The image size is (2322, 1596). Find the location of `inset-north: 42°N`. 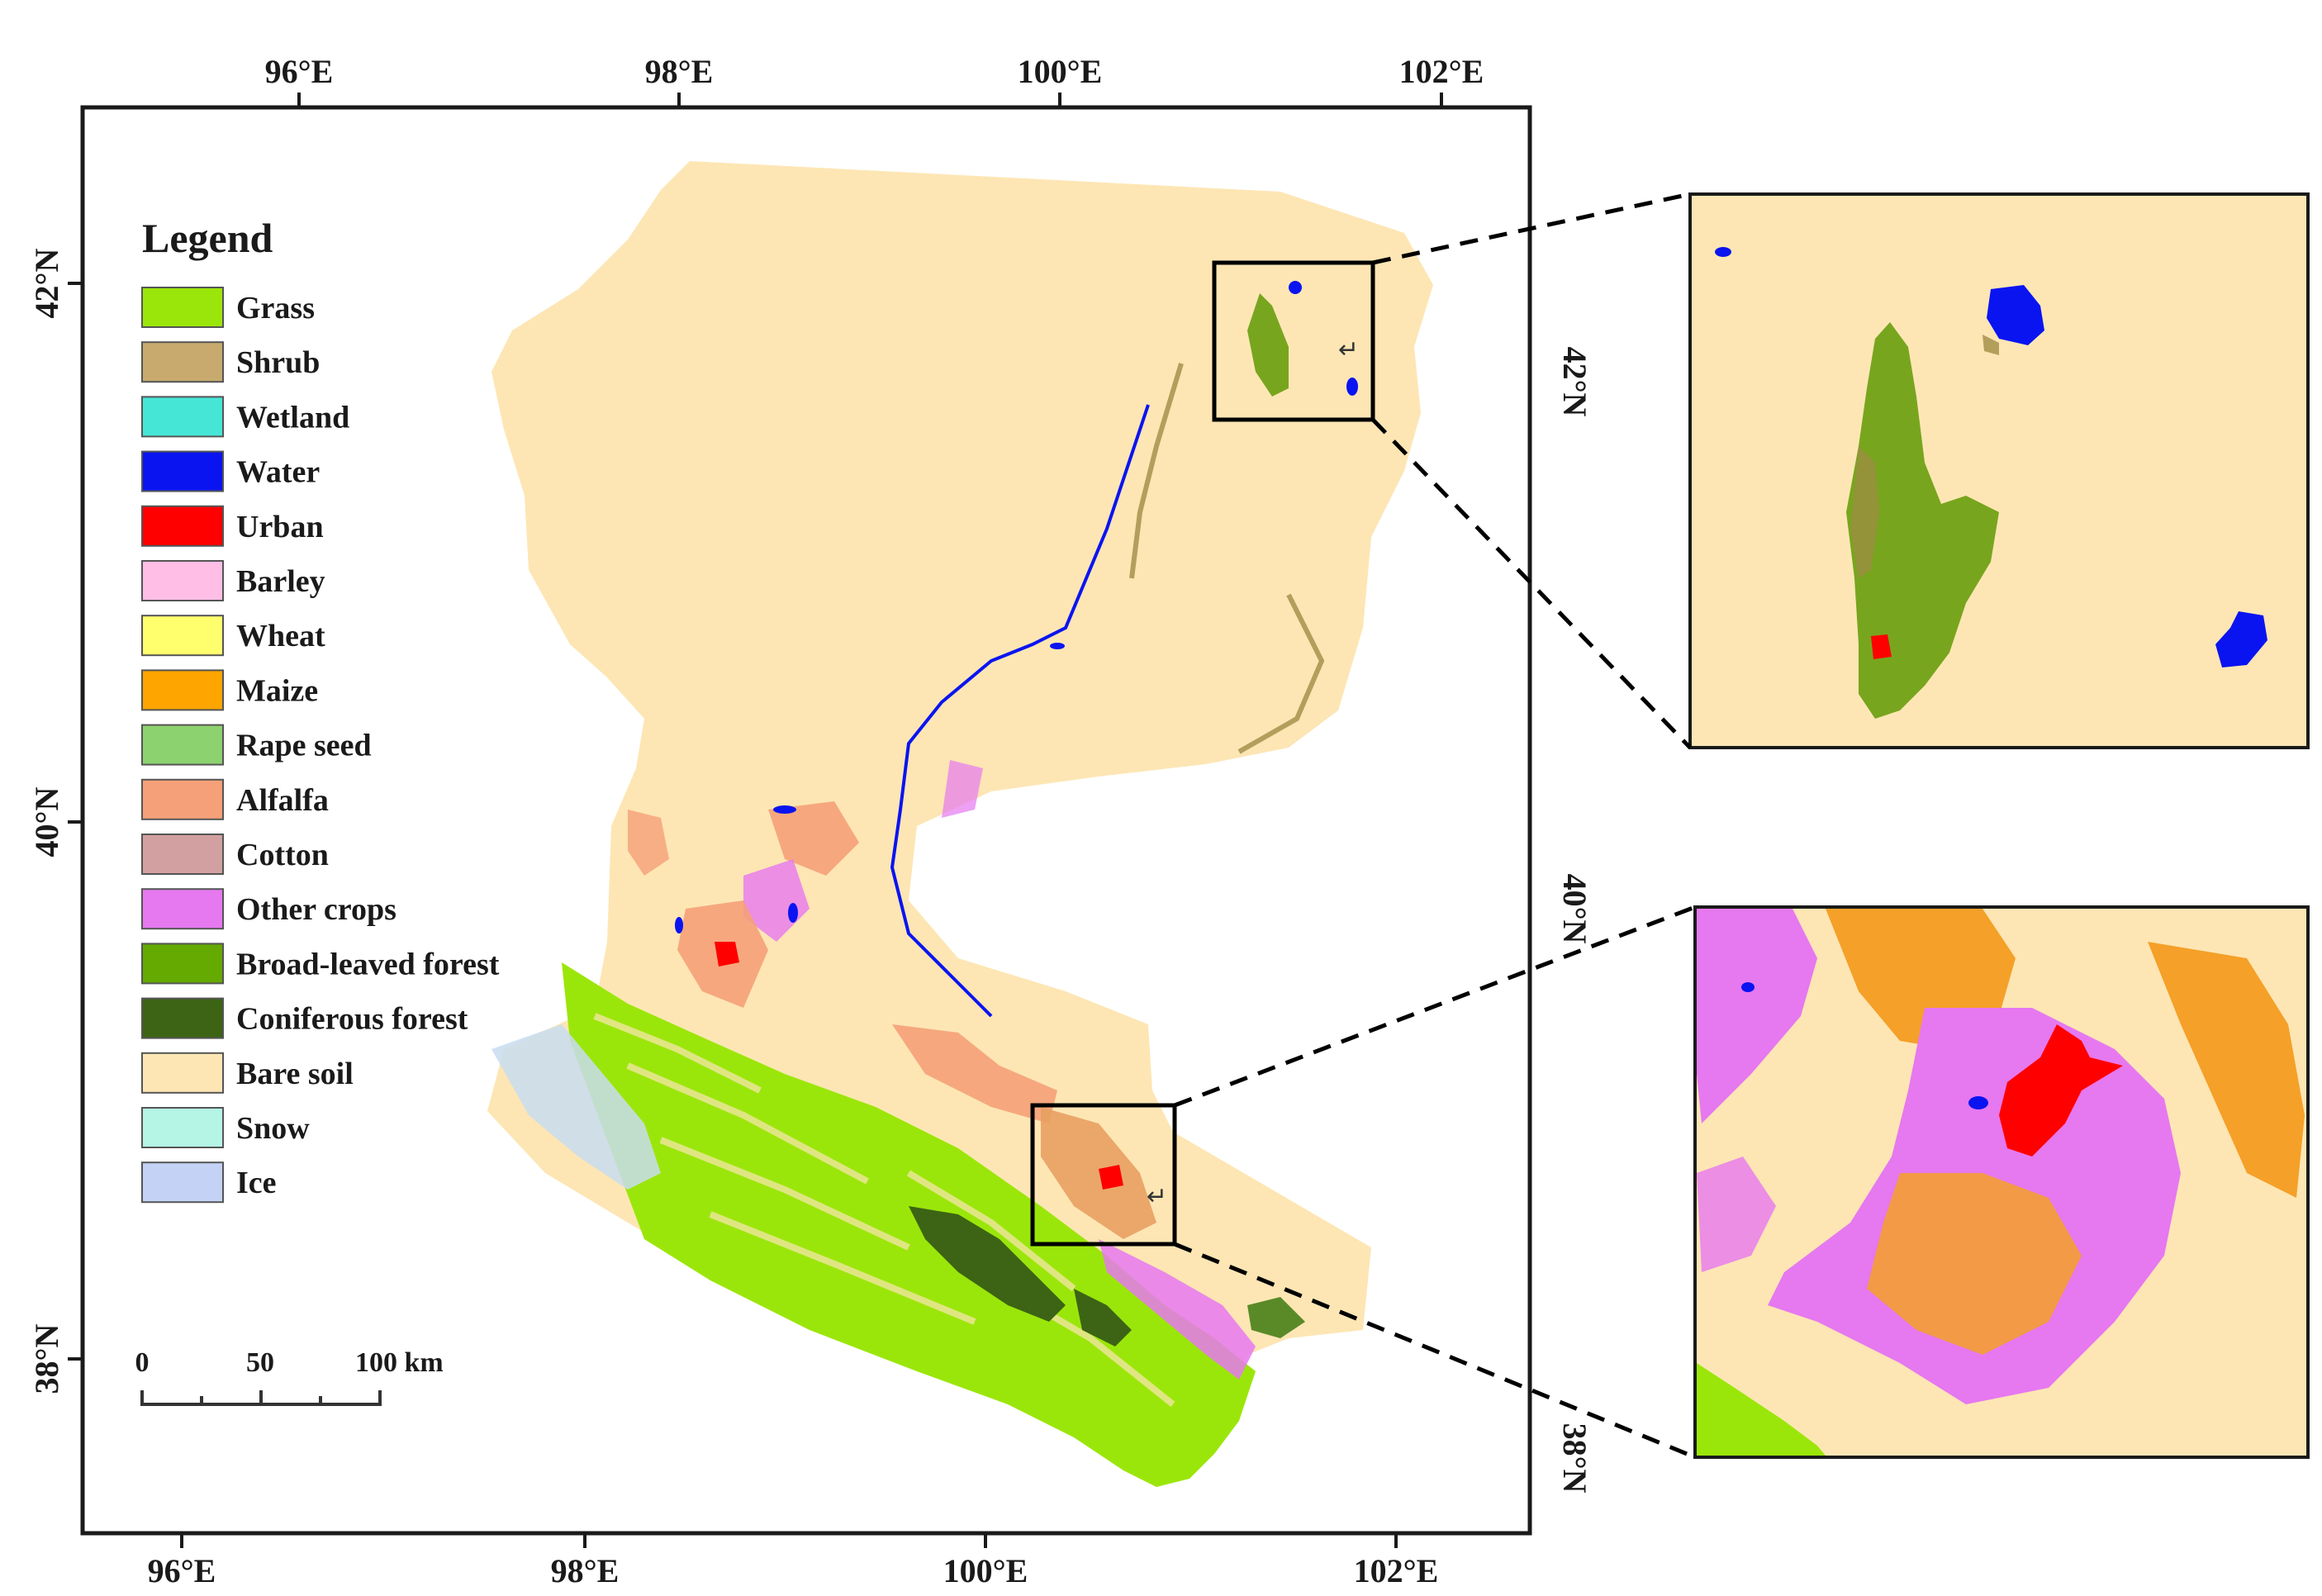

inset-north: 42°N is located at coordinates (1933, 470).